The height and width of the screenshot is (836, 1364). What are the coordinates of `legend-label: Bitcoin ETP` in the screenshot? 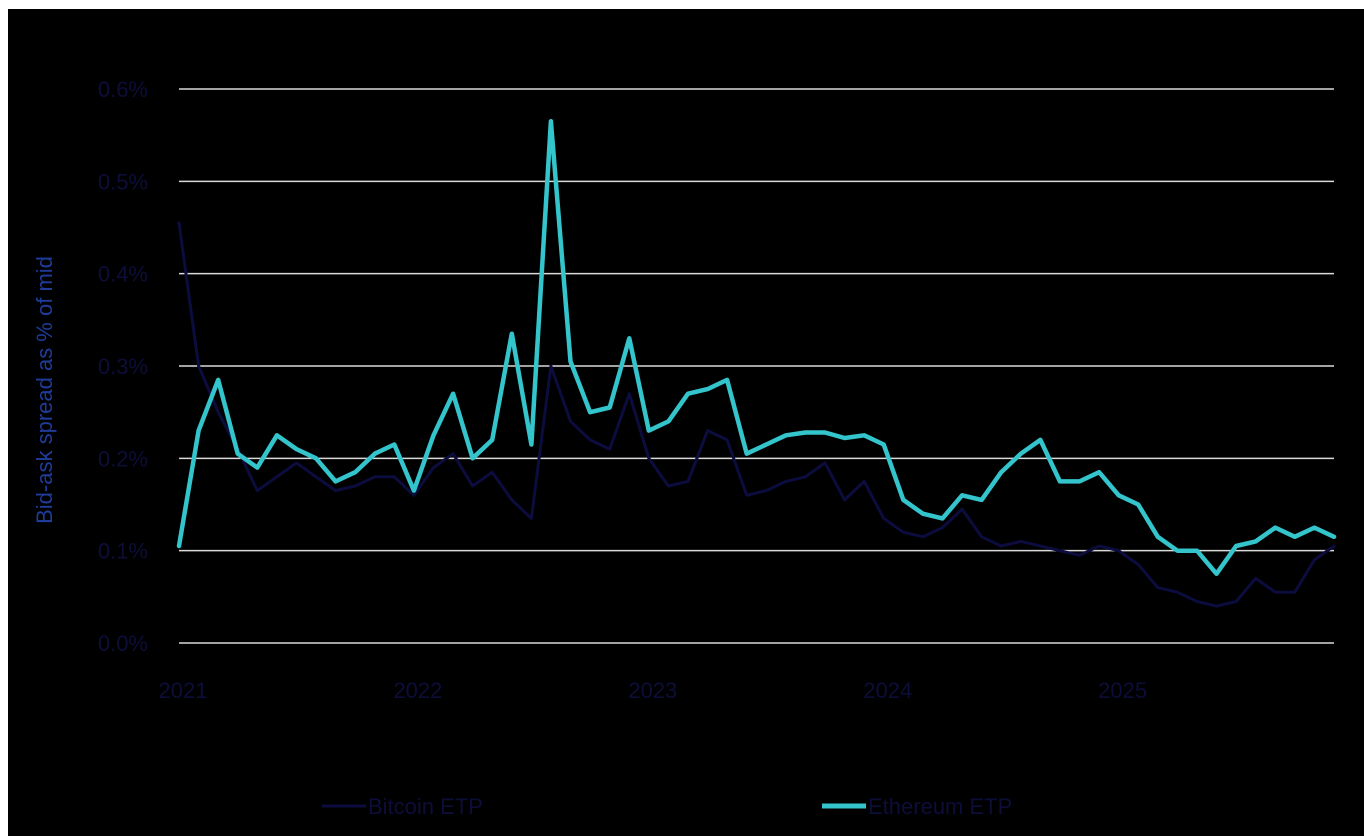 It's located at (425, 806).